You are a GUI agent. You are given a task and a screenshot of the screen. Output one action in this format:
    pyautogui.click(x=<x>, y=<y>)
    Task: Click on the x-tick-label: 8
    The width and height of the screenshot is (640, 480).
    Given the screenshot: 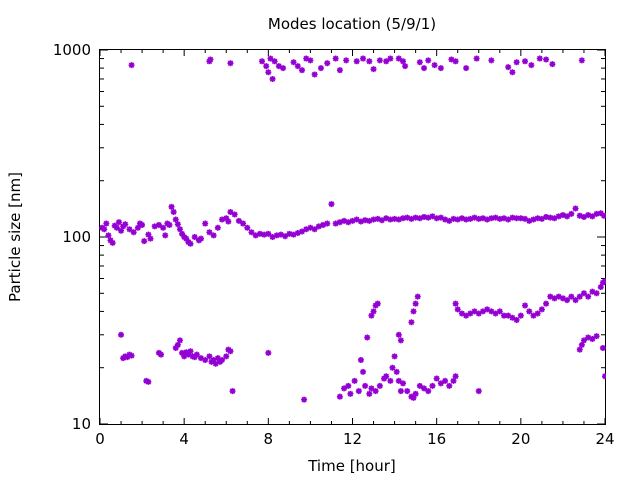 What is the action you would take?
    pyautogui.click(x=269, y=439)
    